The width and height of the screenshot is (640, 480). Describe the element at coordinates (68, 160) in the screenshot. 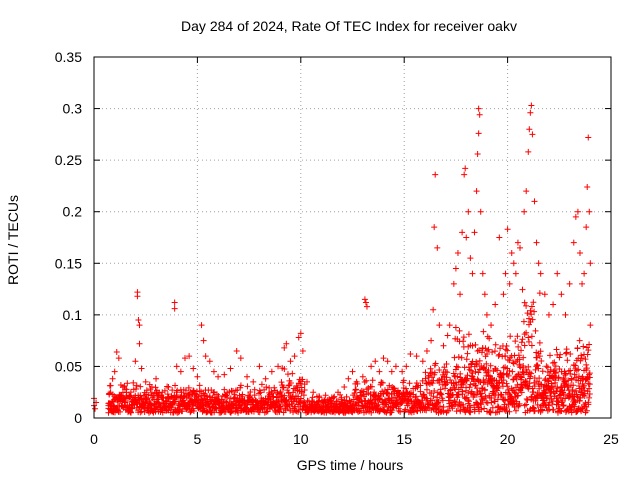

I see `y-tick-label: 0.25` at that location.